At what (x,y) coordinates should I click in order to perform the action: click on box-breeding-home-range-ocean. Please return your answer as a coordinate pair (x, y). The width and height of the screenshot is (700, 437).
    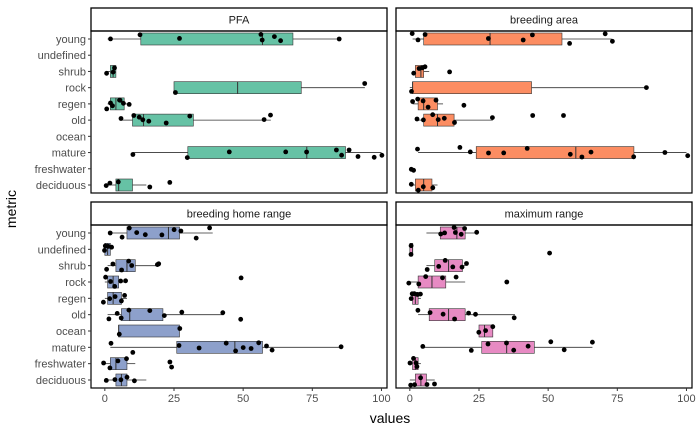
    Looking at the image, I should click on (149, 331).